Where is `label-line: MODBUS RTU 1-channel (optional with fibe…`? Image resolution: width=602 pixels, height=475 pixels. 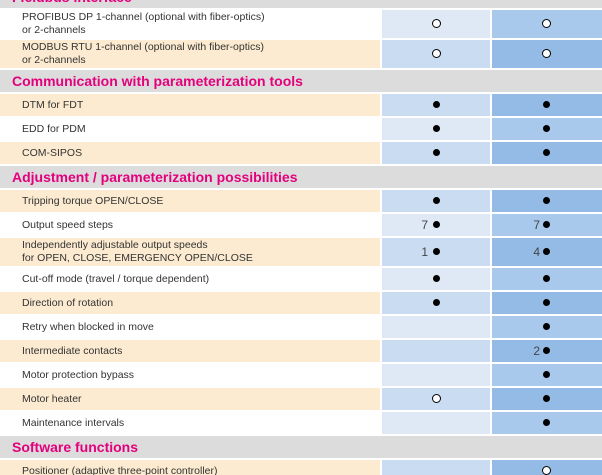
label-line: MODBUS RTU 1-channel (optional with fibe… is located at coordinates (143, 47).